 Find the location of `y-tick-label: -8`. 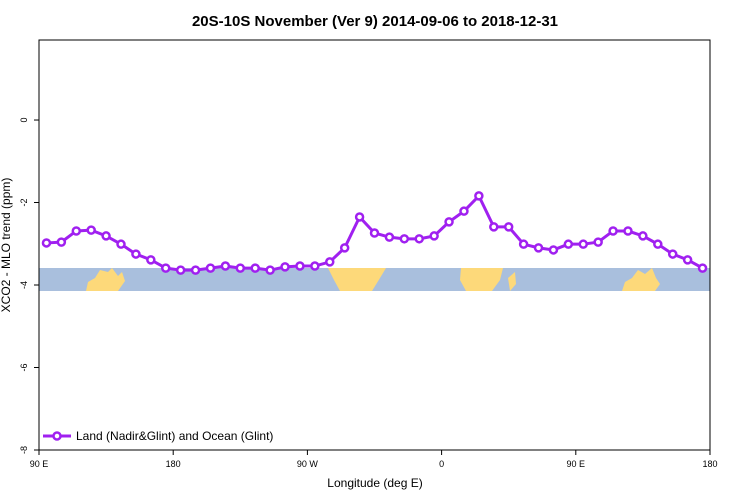

y-tick-label: -8 is located at coordinates (24, 450).